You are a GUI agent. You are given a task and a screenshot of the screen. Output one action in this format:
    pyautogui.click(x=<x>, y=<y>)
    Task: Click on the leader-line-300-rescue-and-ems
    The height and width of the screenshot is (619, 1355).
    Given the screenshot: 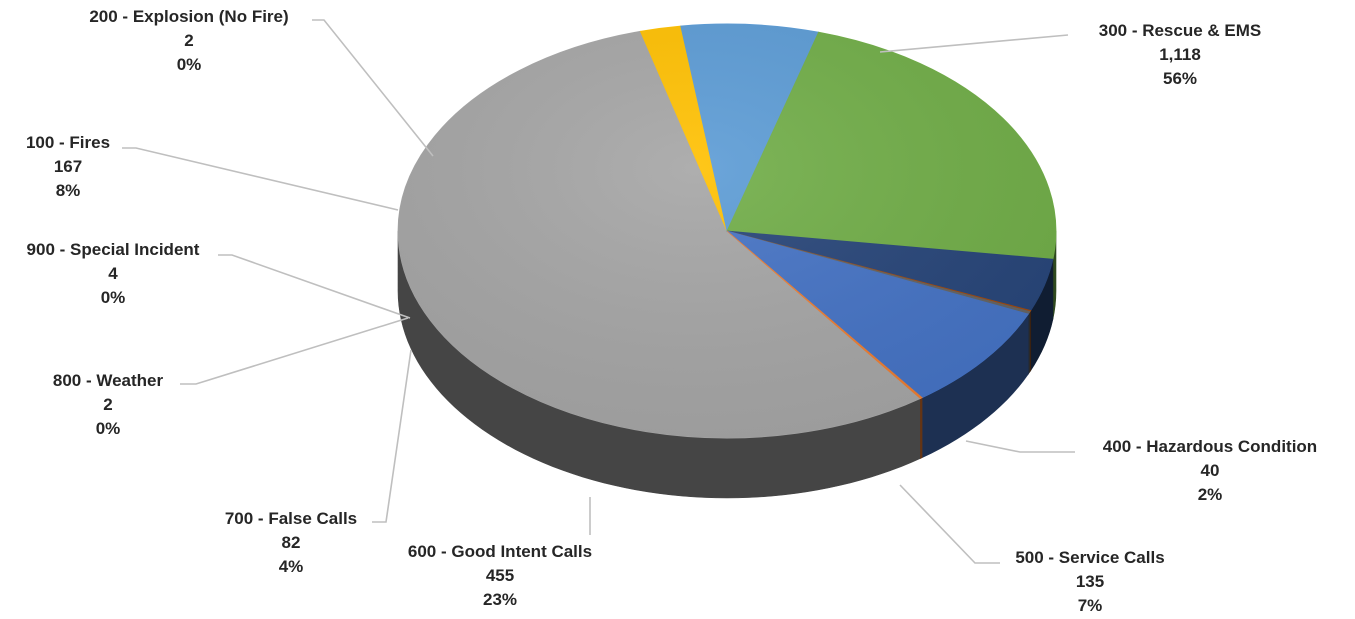 What is the action you would take?
    pyautogui.click(x=974, y=43)
    